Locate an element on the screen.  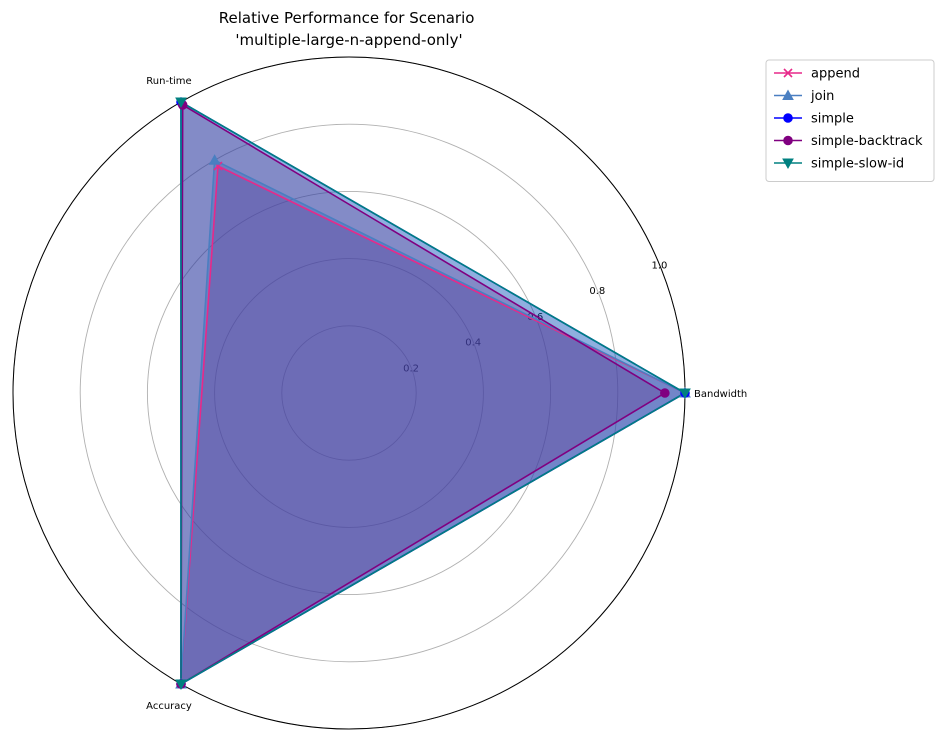
chart-title-line-1: Relative Performance for Scenario is located at coordinates (347, 18).